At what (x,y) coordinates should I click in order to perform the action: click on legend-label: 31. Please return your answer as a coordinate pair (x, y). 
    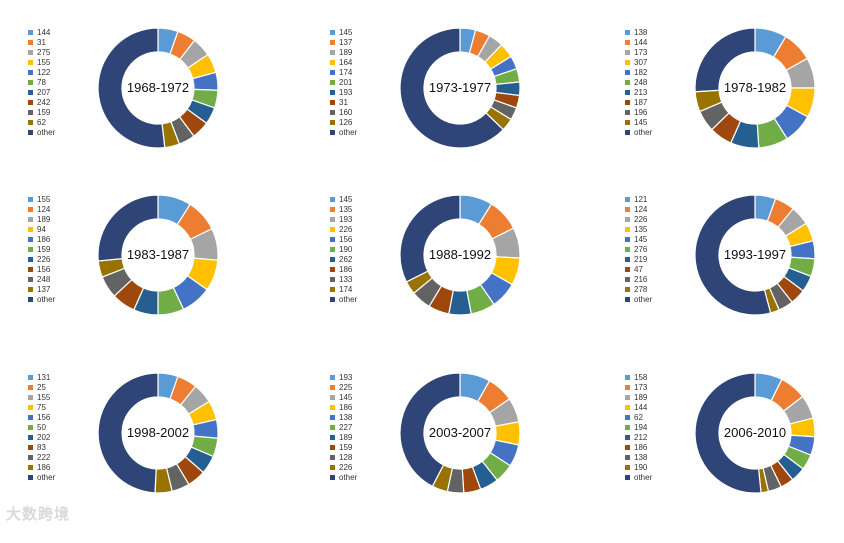
    Looking at the image, I should click on (343, 102).